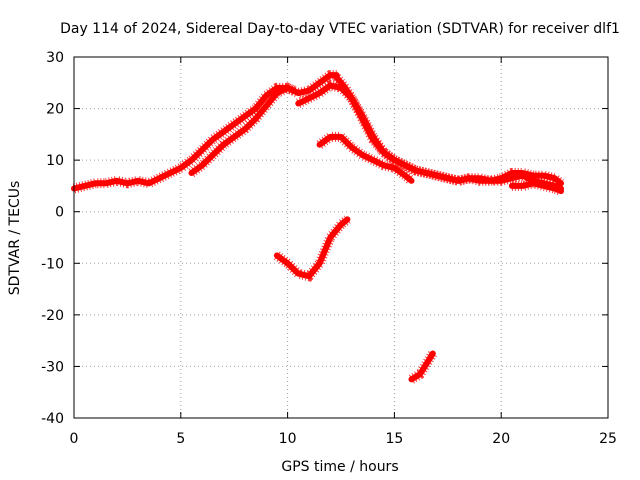  What do you see at coordinates (55, 58) in the screenshot?
I see `y-tick-label: 30` at bounding box center [55, 58].